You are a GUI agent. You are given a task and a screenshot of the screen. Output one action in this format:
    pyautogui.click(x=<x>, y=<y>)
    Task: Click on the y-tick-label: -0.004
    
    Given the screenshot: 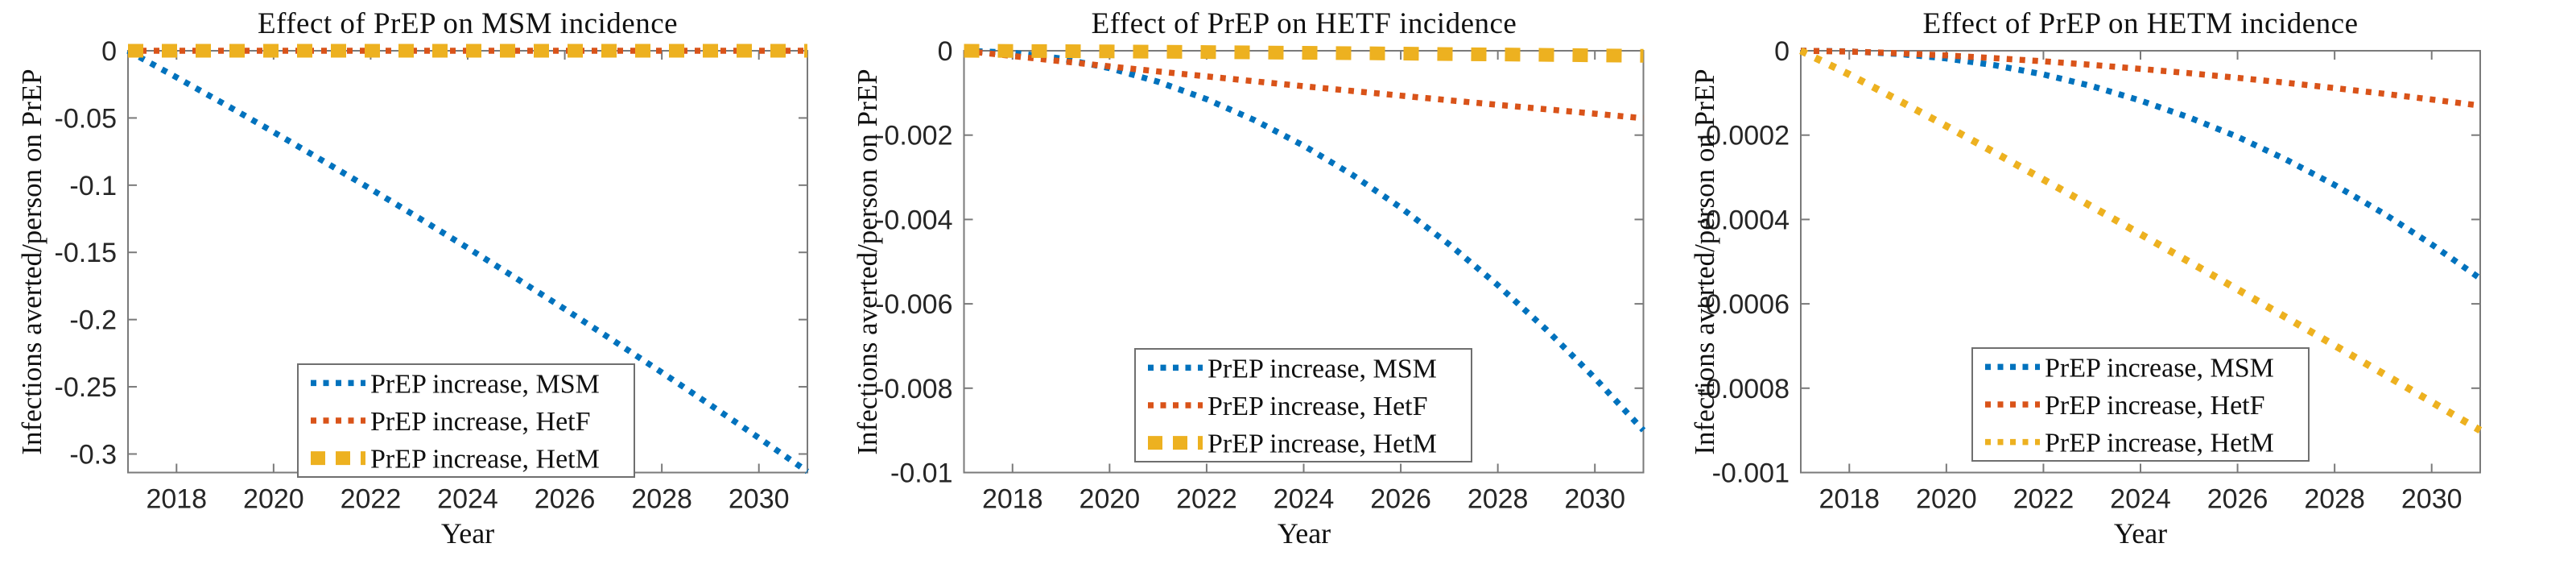 What is the action you would take?
    pyautogui.click(x=913, y=220)
    